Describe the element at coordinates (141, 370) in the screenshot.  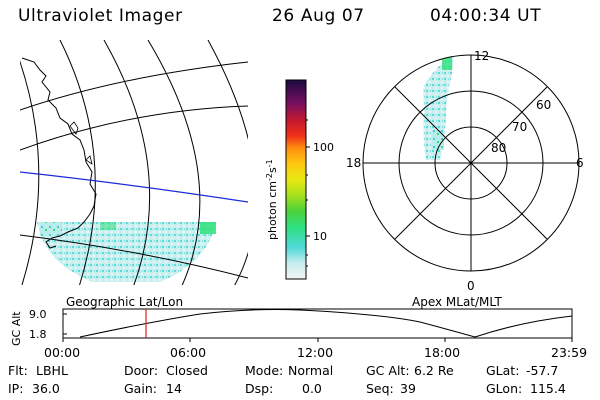
I see `door-label: Door:` at that location.